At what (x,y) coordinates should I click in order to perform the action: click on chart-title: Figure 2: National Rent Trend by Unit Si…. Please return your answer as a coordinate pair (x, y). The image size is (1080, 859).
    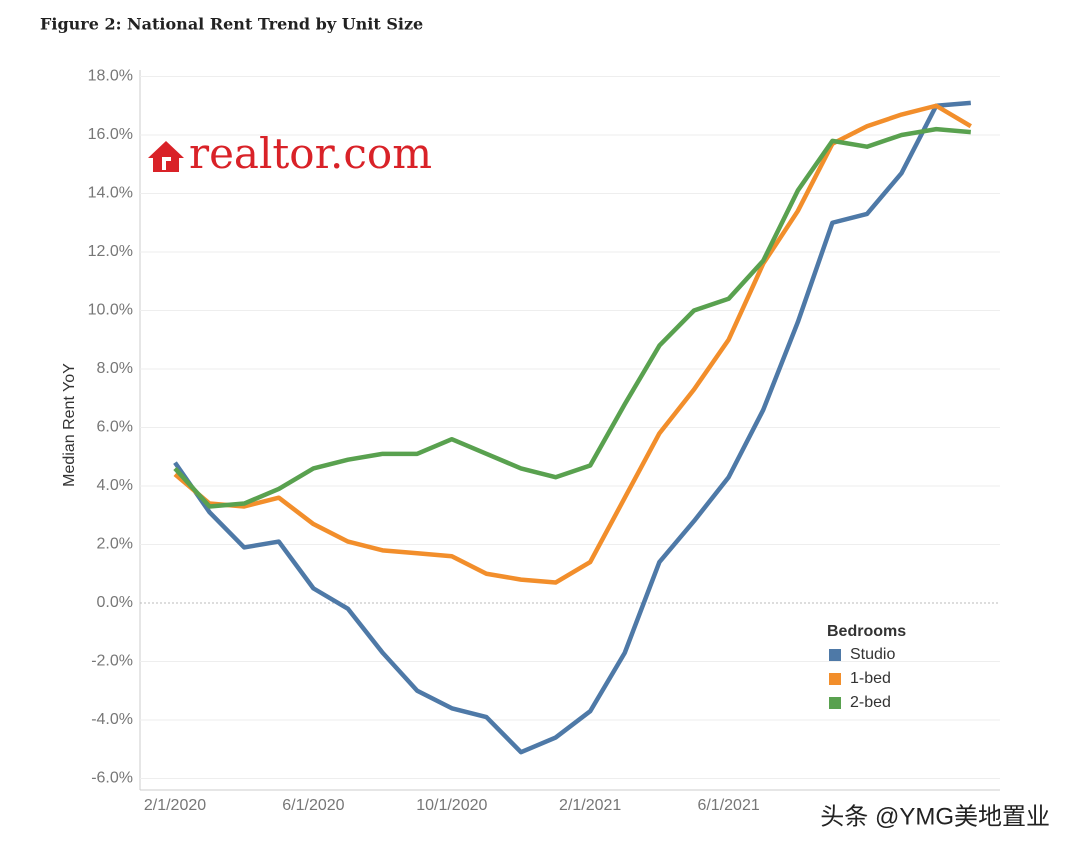
    Looking at the image, I should click on (231, 24).